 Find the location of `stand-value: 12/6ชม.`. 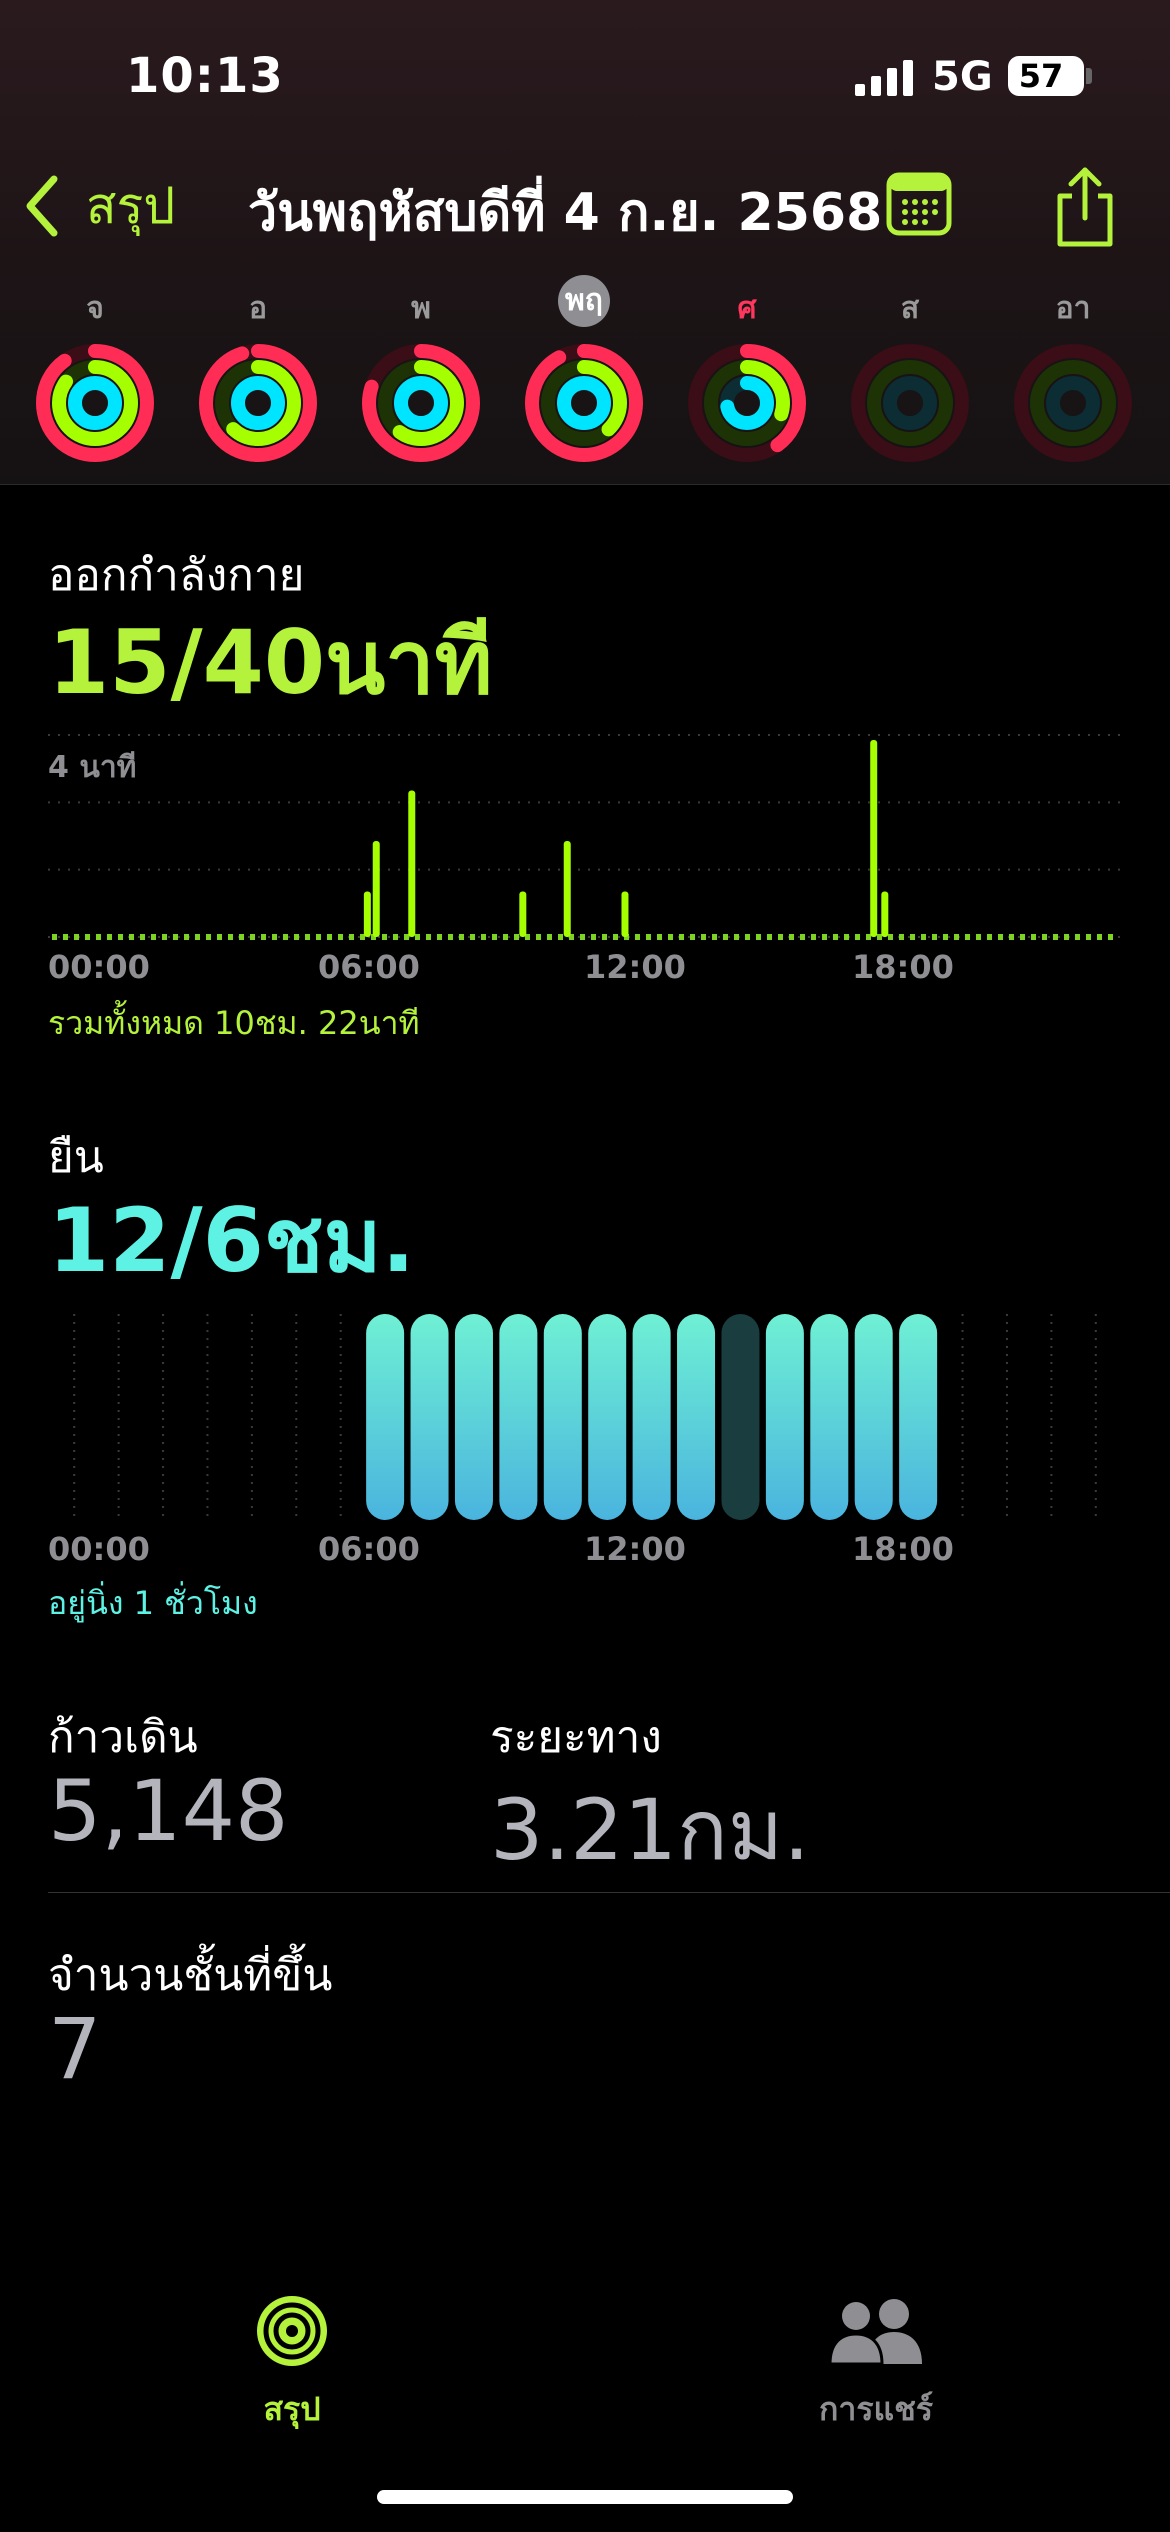

stand-value: 12/6ชม. is located at coordinates (231, 1240).